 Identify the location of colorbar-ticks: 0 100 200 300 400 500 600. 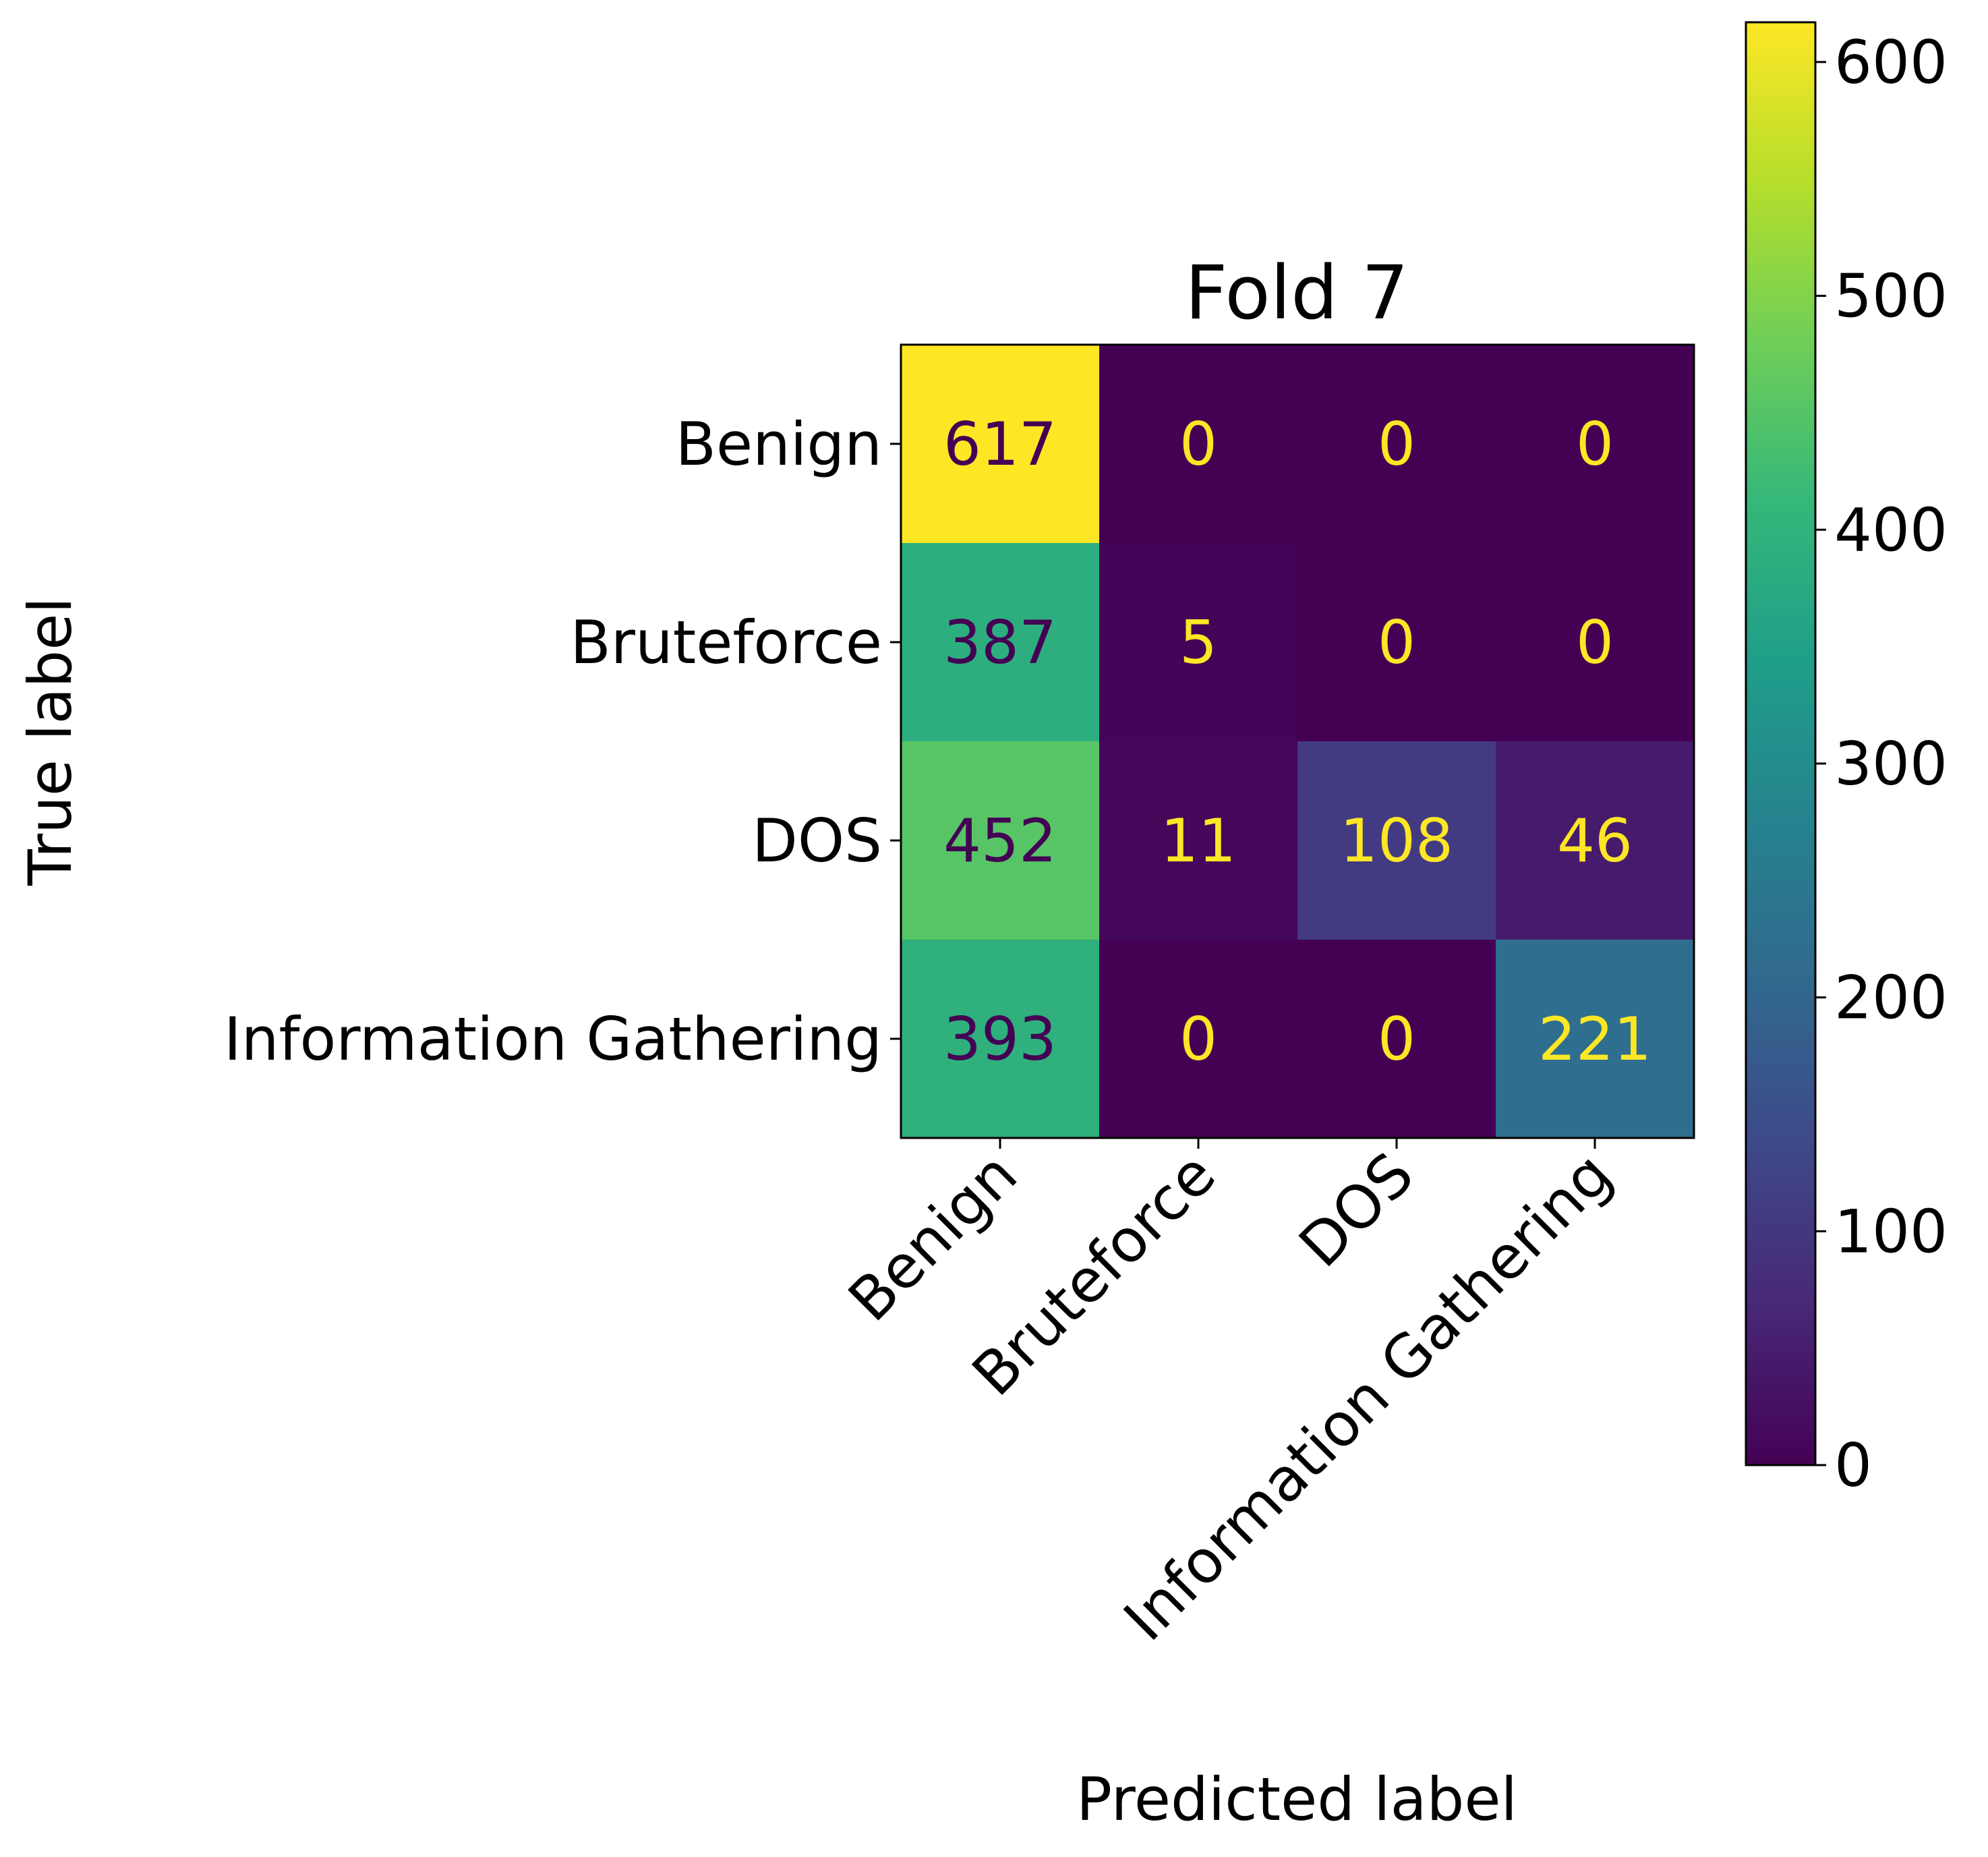
(1882, 764).